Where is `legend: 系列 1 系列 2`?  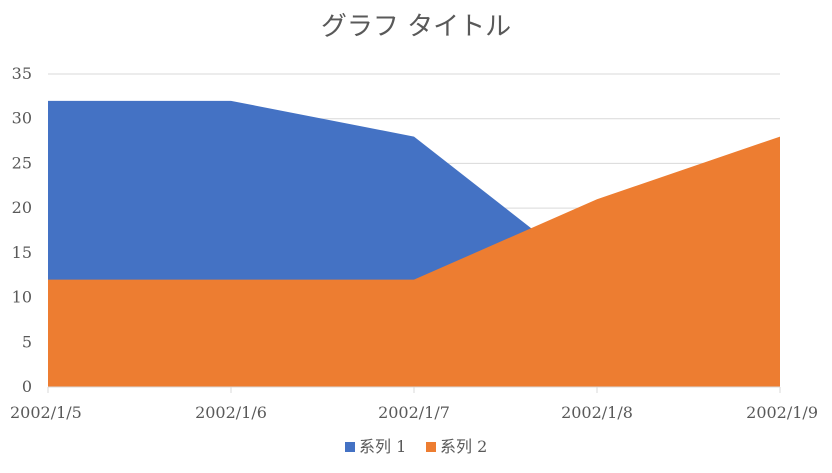 legend: 系列 1 系列 2 is located at coordinates (416, 446).